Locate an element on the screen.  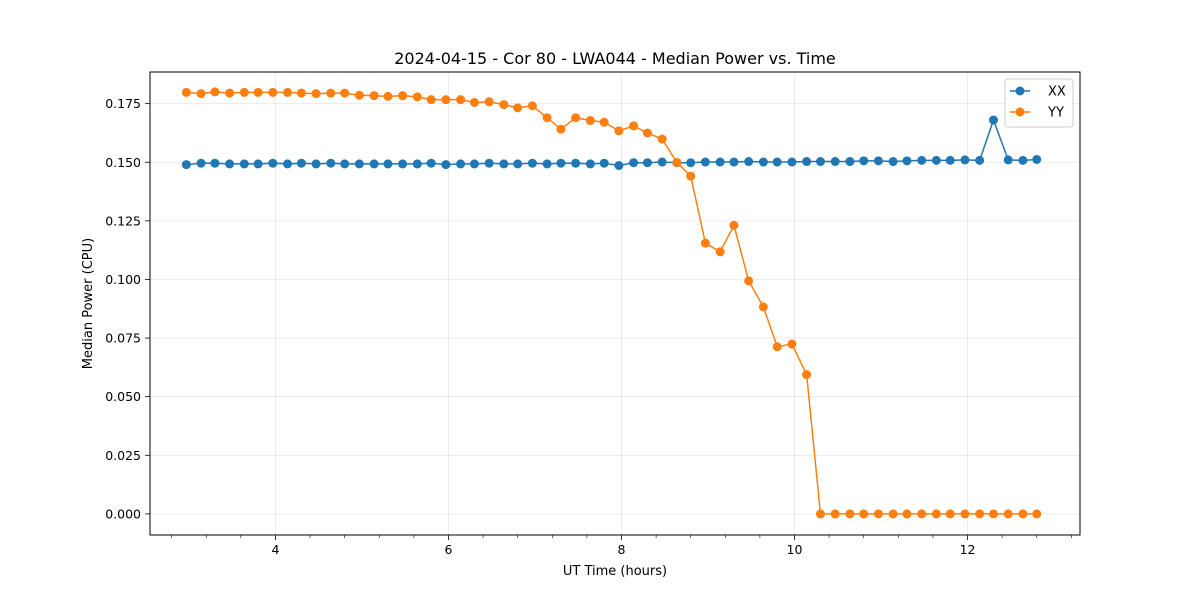
legend: XX YY is located at coordinates (1039, 103).